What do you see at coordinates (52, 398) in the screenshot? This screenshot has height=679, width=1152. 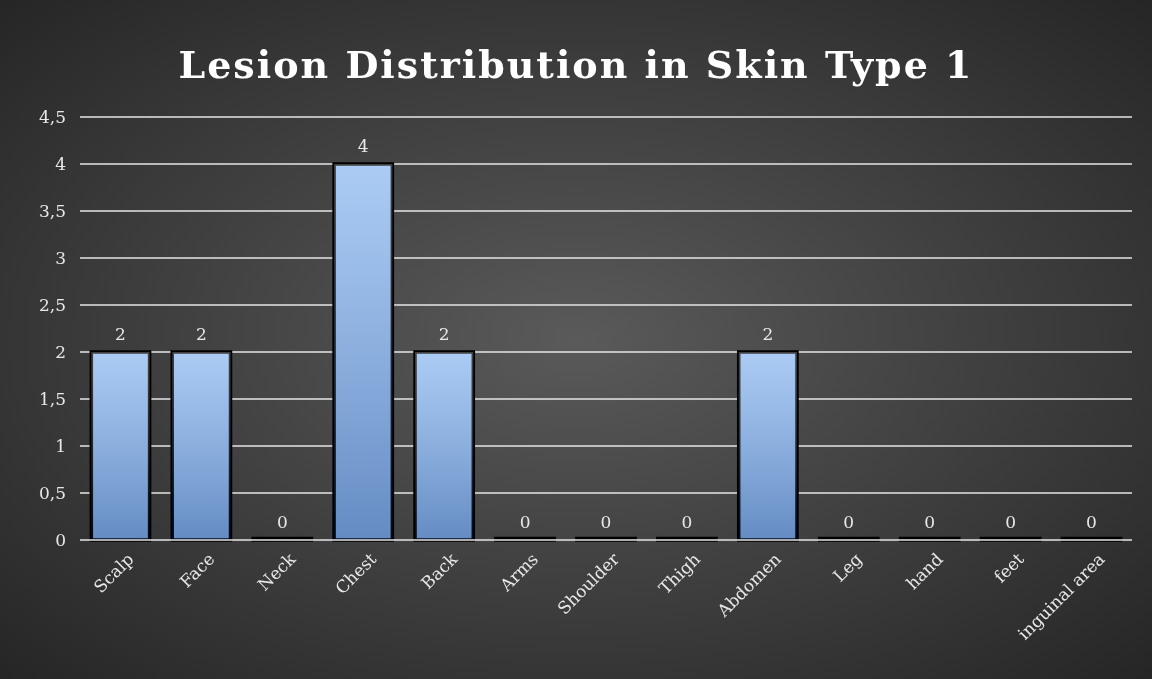 I see `y-tick-label: 1,5` at bounding box center [52, 398].